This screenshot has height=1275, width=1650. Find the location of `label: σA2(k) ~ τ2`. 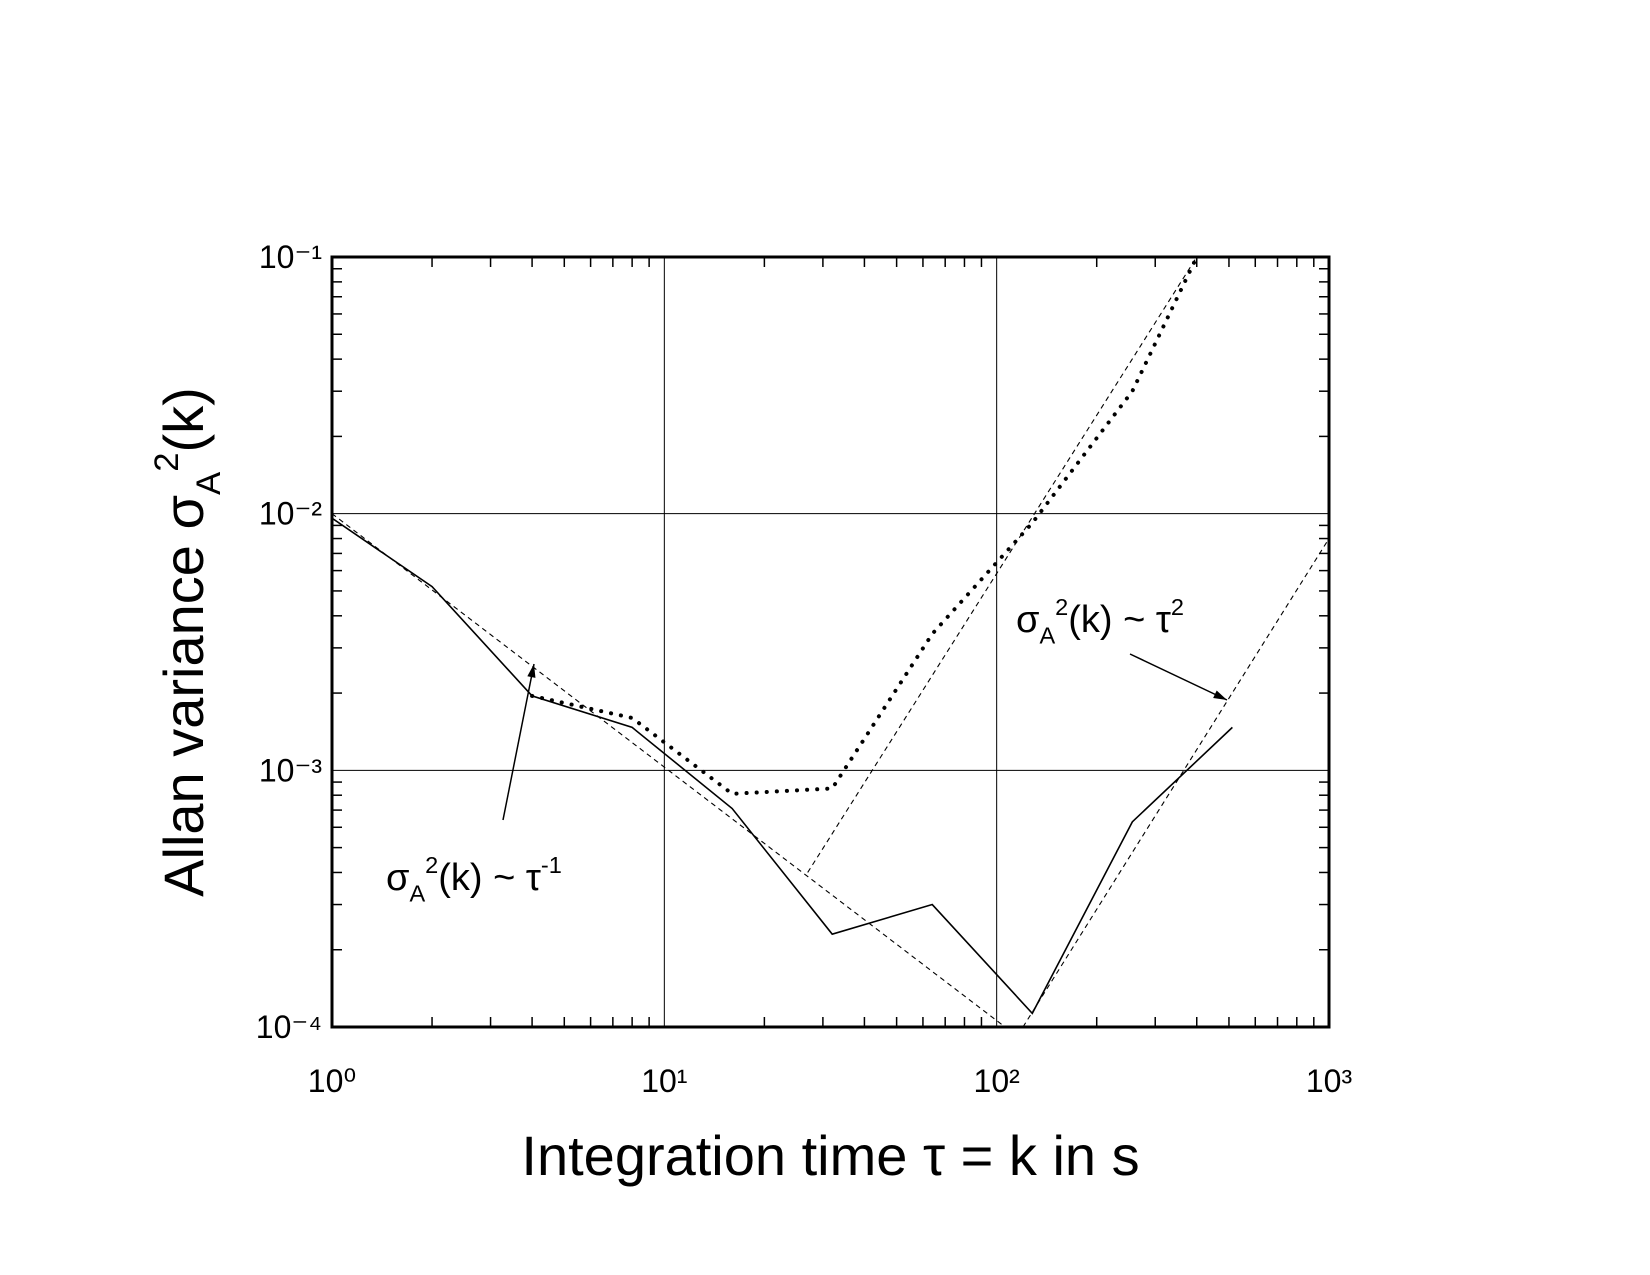

label: σA2(k) ~ τ2 is located at coordinates (1100, 621).